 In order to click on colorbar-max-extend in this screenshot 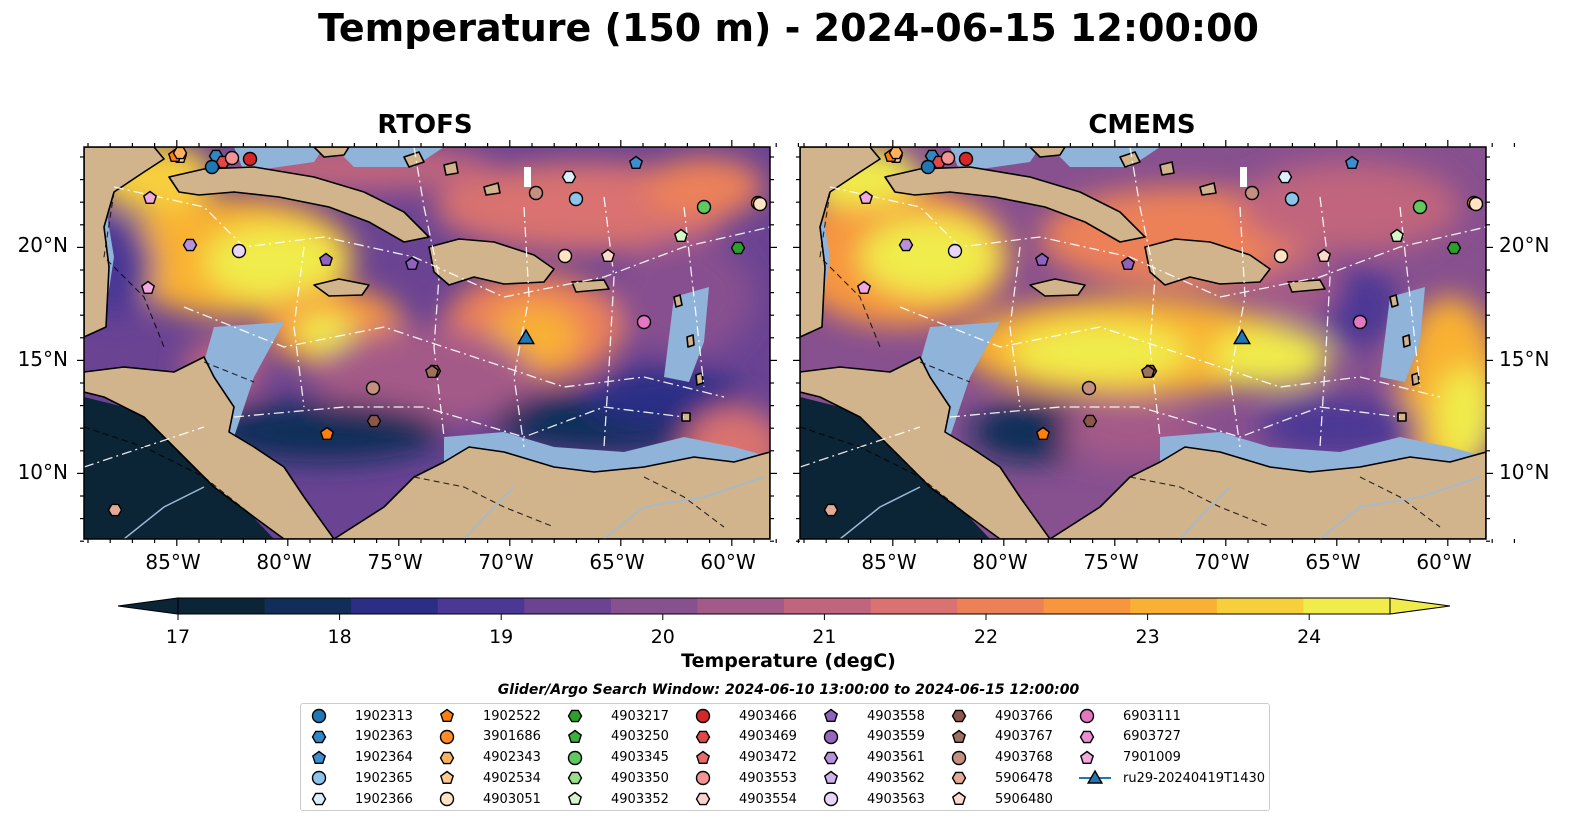, I will do `click(1420, 606)`.